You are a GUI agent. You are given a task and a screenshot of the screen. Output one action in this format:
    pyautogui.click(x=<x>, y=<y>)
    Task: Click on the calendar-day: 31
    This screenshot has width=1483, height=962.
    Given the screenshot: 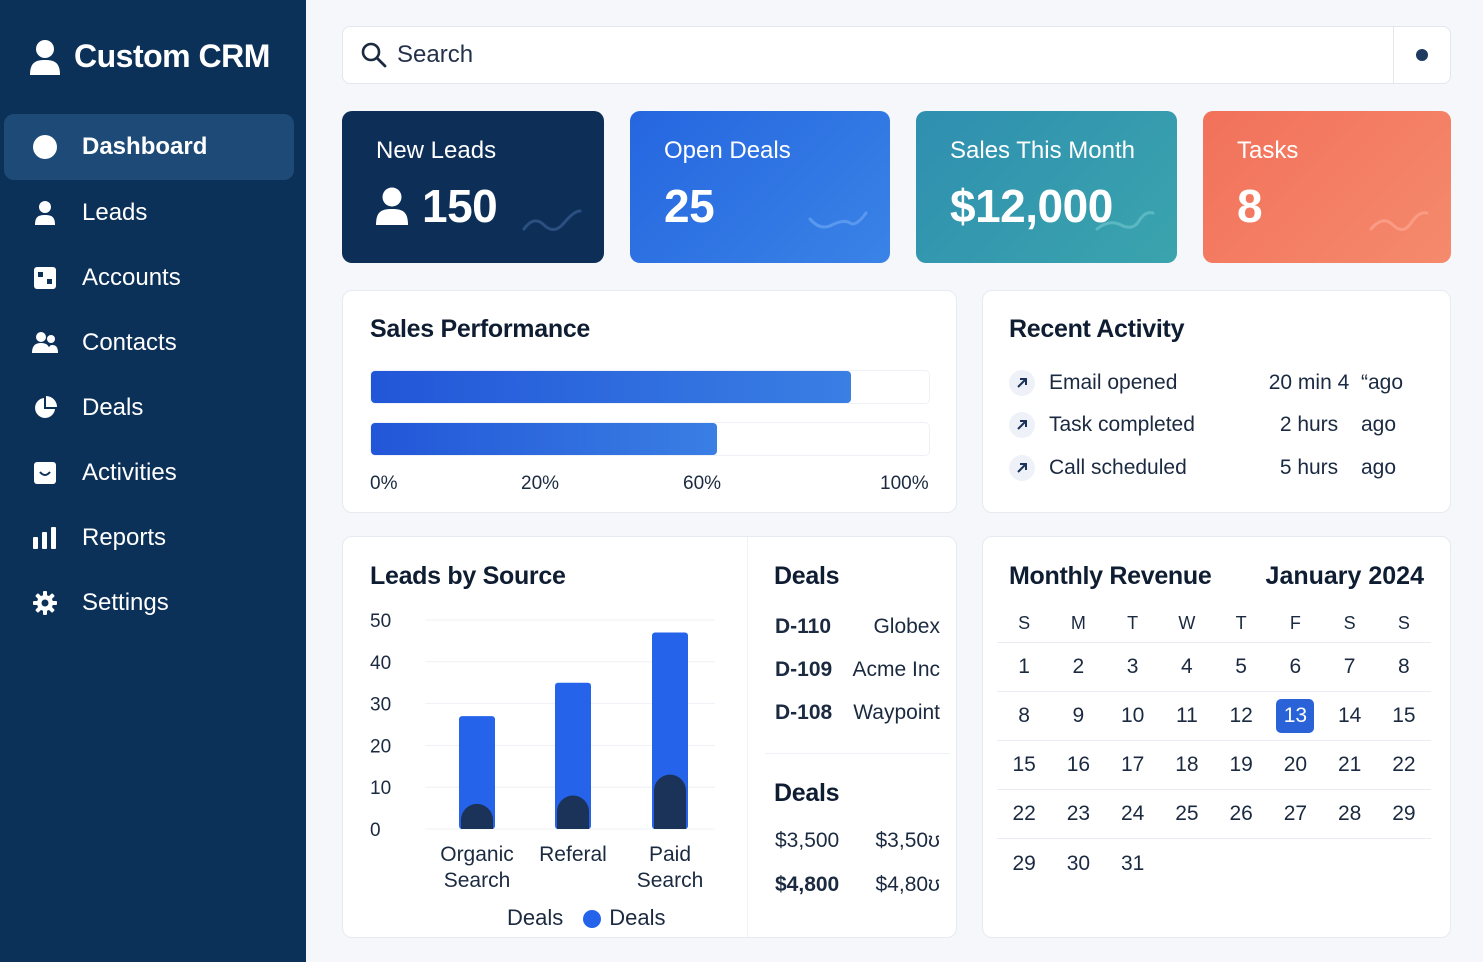 What is the action you would take?
    pyautogui.click(x=1132, y=863)
    